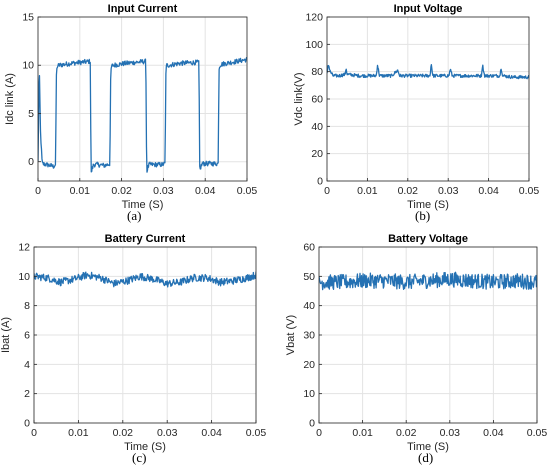 This screenshot has height=468, width=550. I want to click on y-tick-label: 8, so click(27, 306).